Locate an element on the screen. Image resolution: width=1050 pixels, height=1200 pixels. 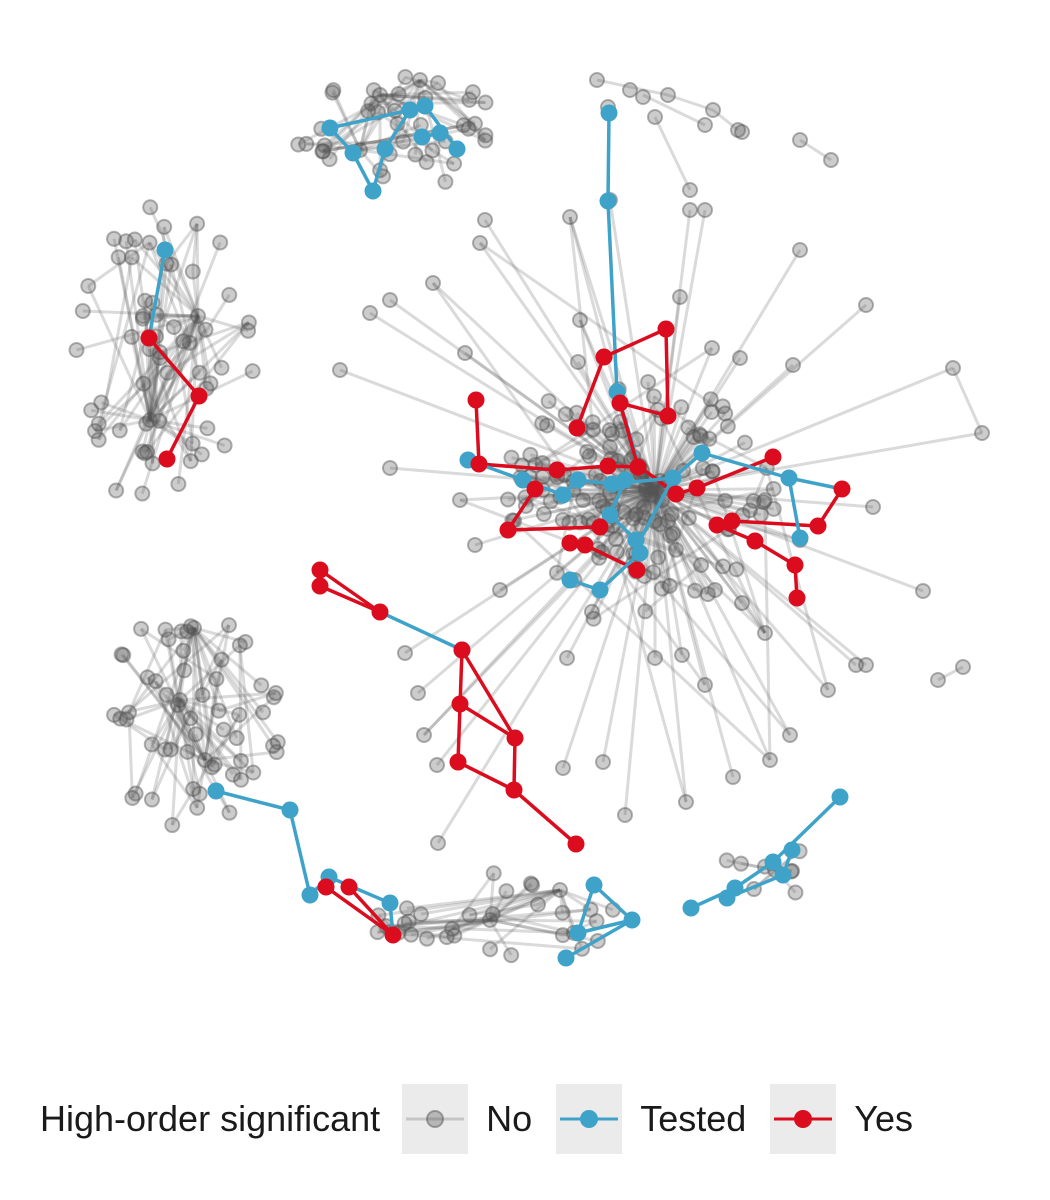
edge-tested is located at coordinates (599, 939).